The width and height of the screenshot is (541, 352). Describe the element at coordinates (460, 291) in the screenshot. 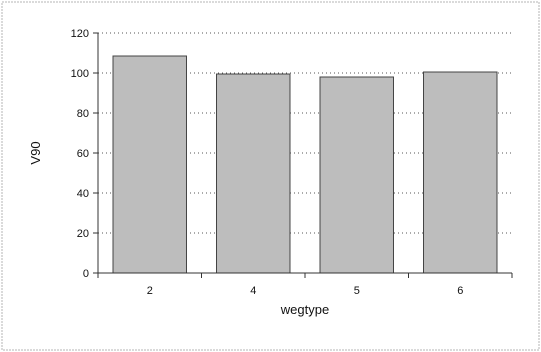

I see `x-tick-label: 6` at that location.